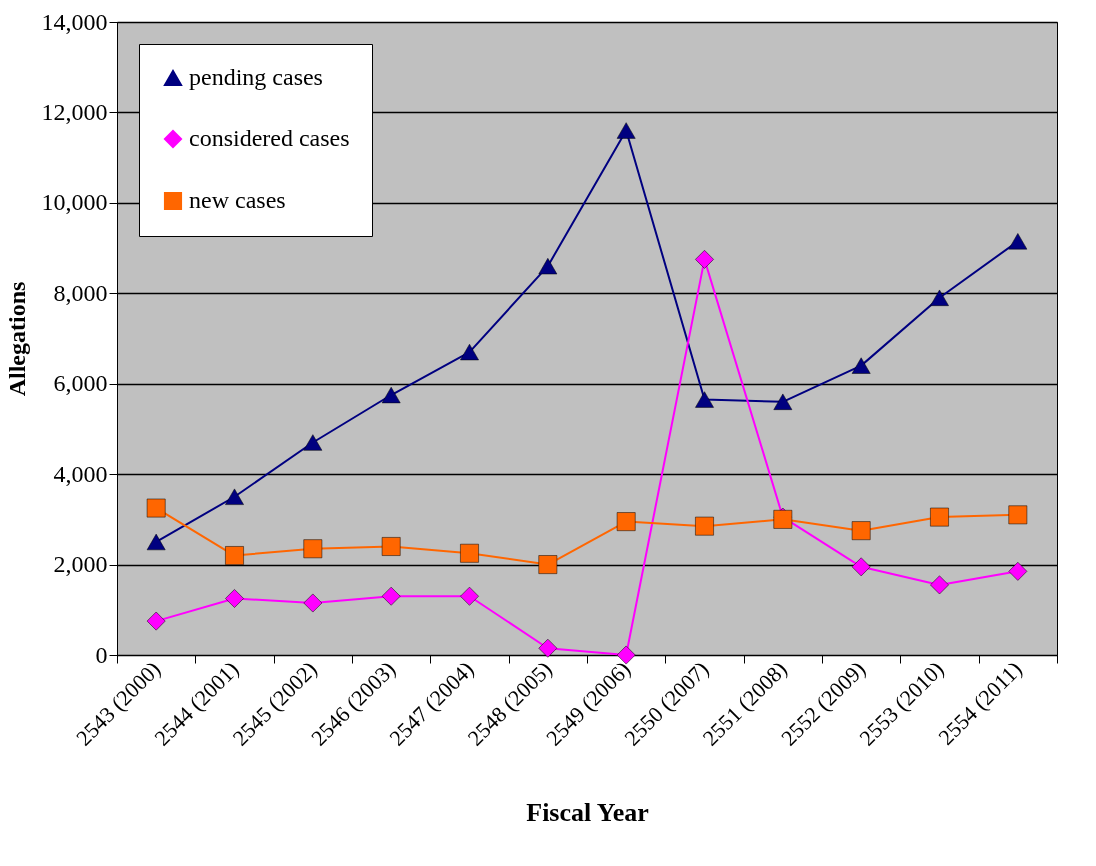 This screenshot has height=866, width=1096. What do you see at coordinates (101, 654) in the screenshot?
I see `y-tick-label: 0` at bounding box center [101, 654].